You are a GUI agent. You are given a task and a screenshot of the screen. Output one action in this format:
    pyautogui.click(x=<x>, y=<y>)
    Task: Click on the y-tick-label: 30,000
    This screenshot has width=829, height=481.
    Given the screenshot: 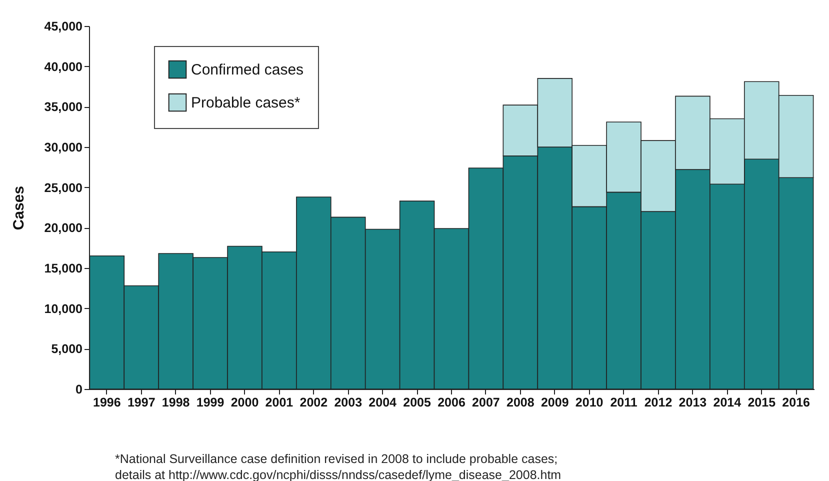 What is the action you would take?
    pyautogui.click(x=63, y=147)
    